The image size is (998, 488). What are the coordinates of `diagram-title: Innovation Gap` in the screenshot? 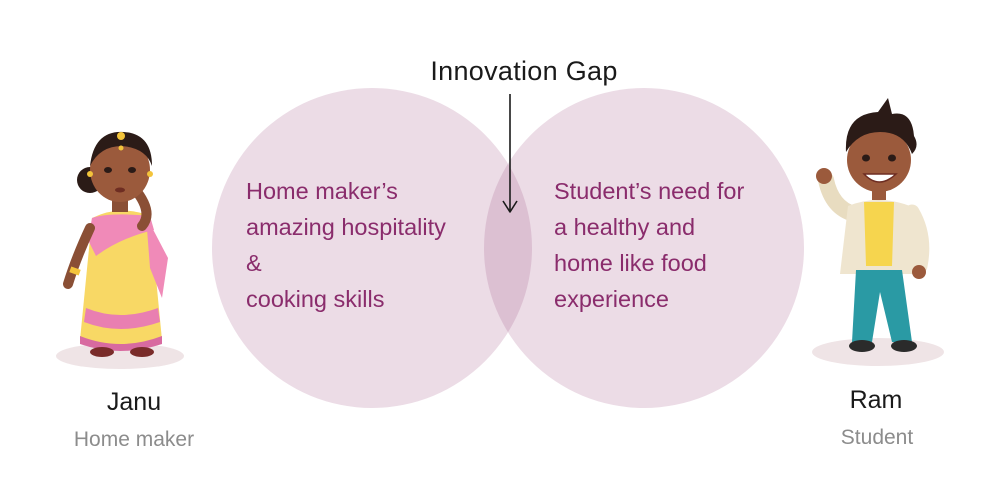 It's located at (524, 71).